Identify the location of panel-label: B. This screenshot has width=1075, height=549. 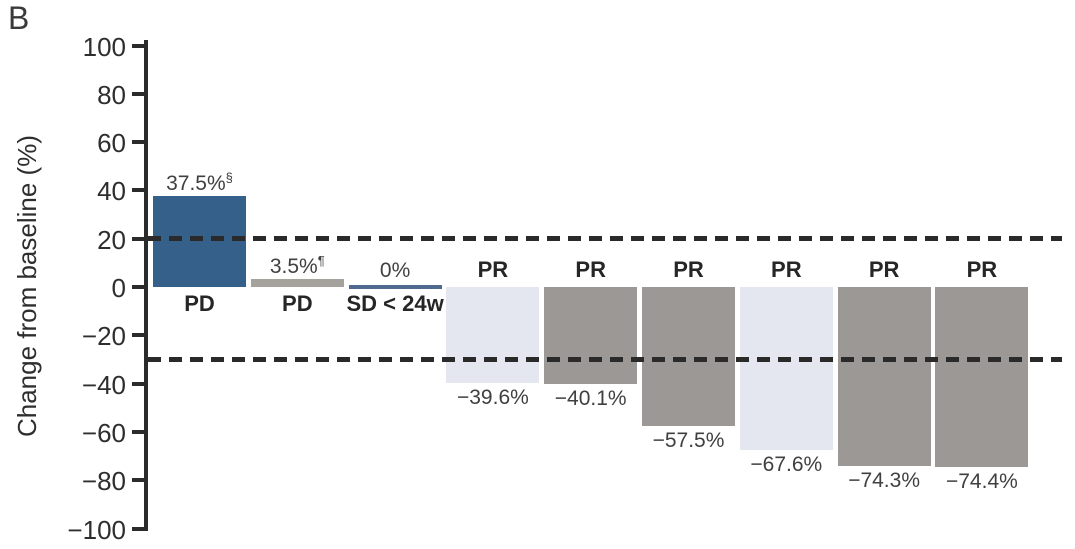
(19, 18).